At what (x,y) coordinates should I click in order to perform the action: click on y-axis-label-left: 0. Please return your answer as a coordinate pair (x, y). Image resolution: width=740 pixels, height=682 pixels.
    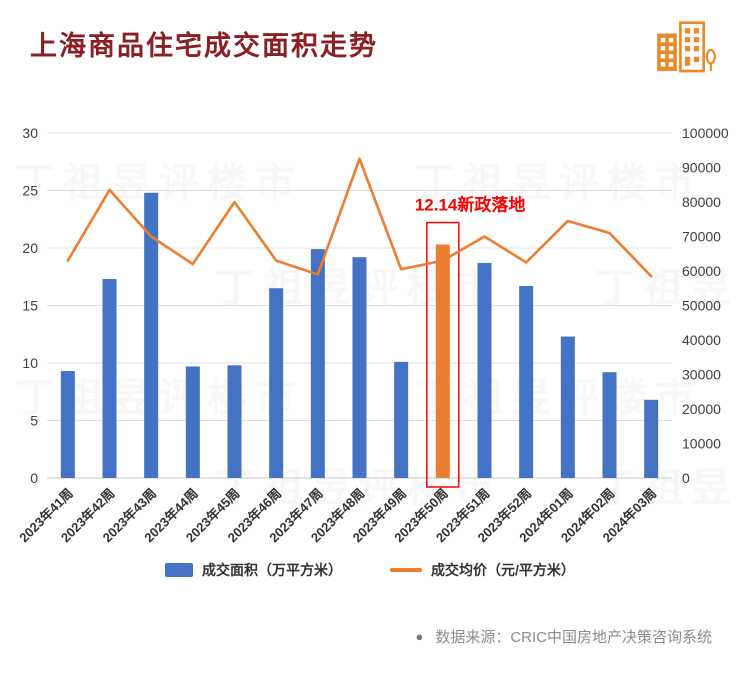
    Looking at the image, I should click on (34, 478).